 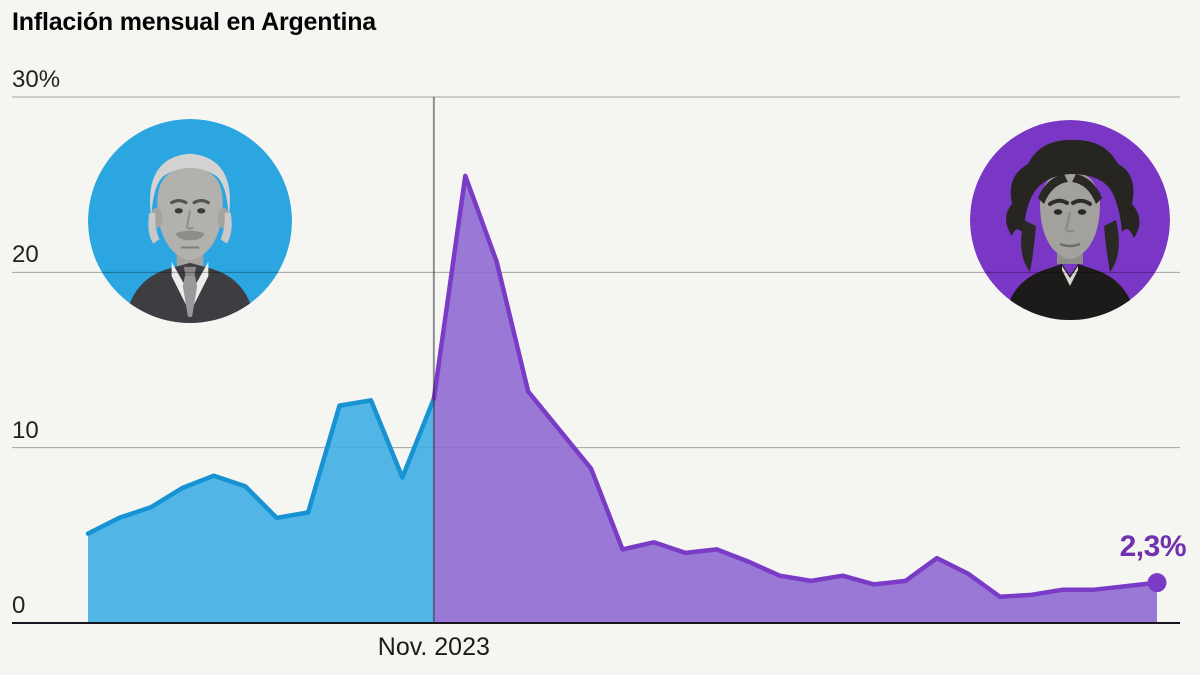 What do you see at coordinates (25, 430) in the screenshot?
I see `ytick-10: 10` at bounding box center [25, 430].